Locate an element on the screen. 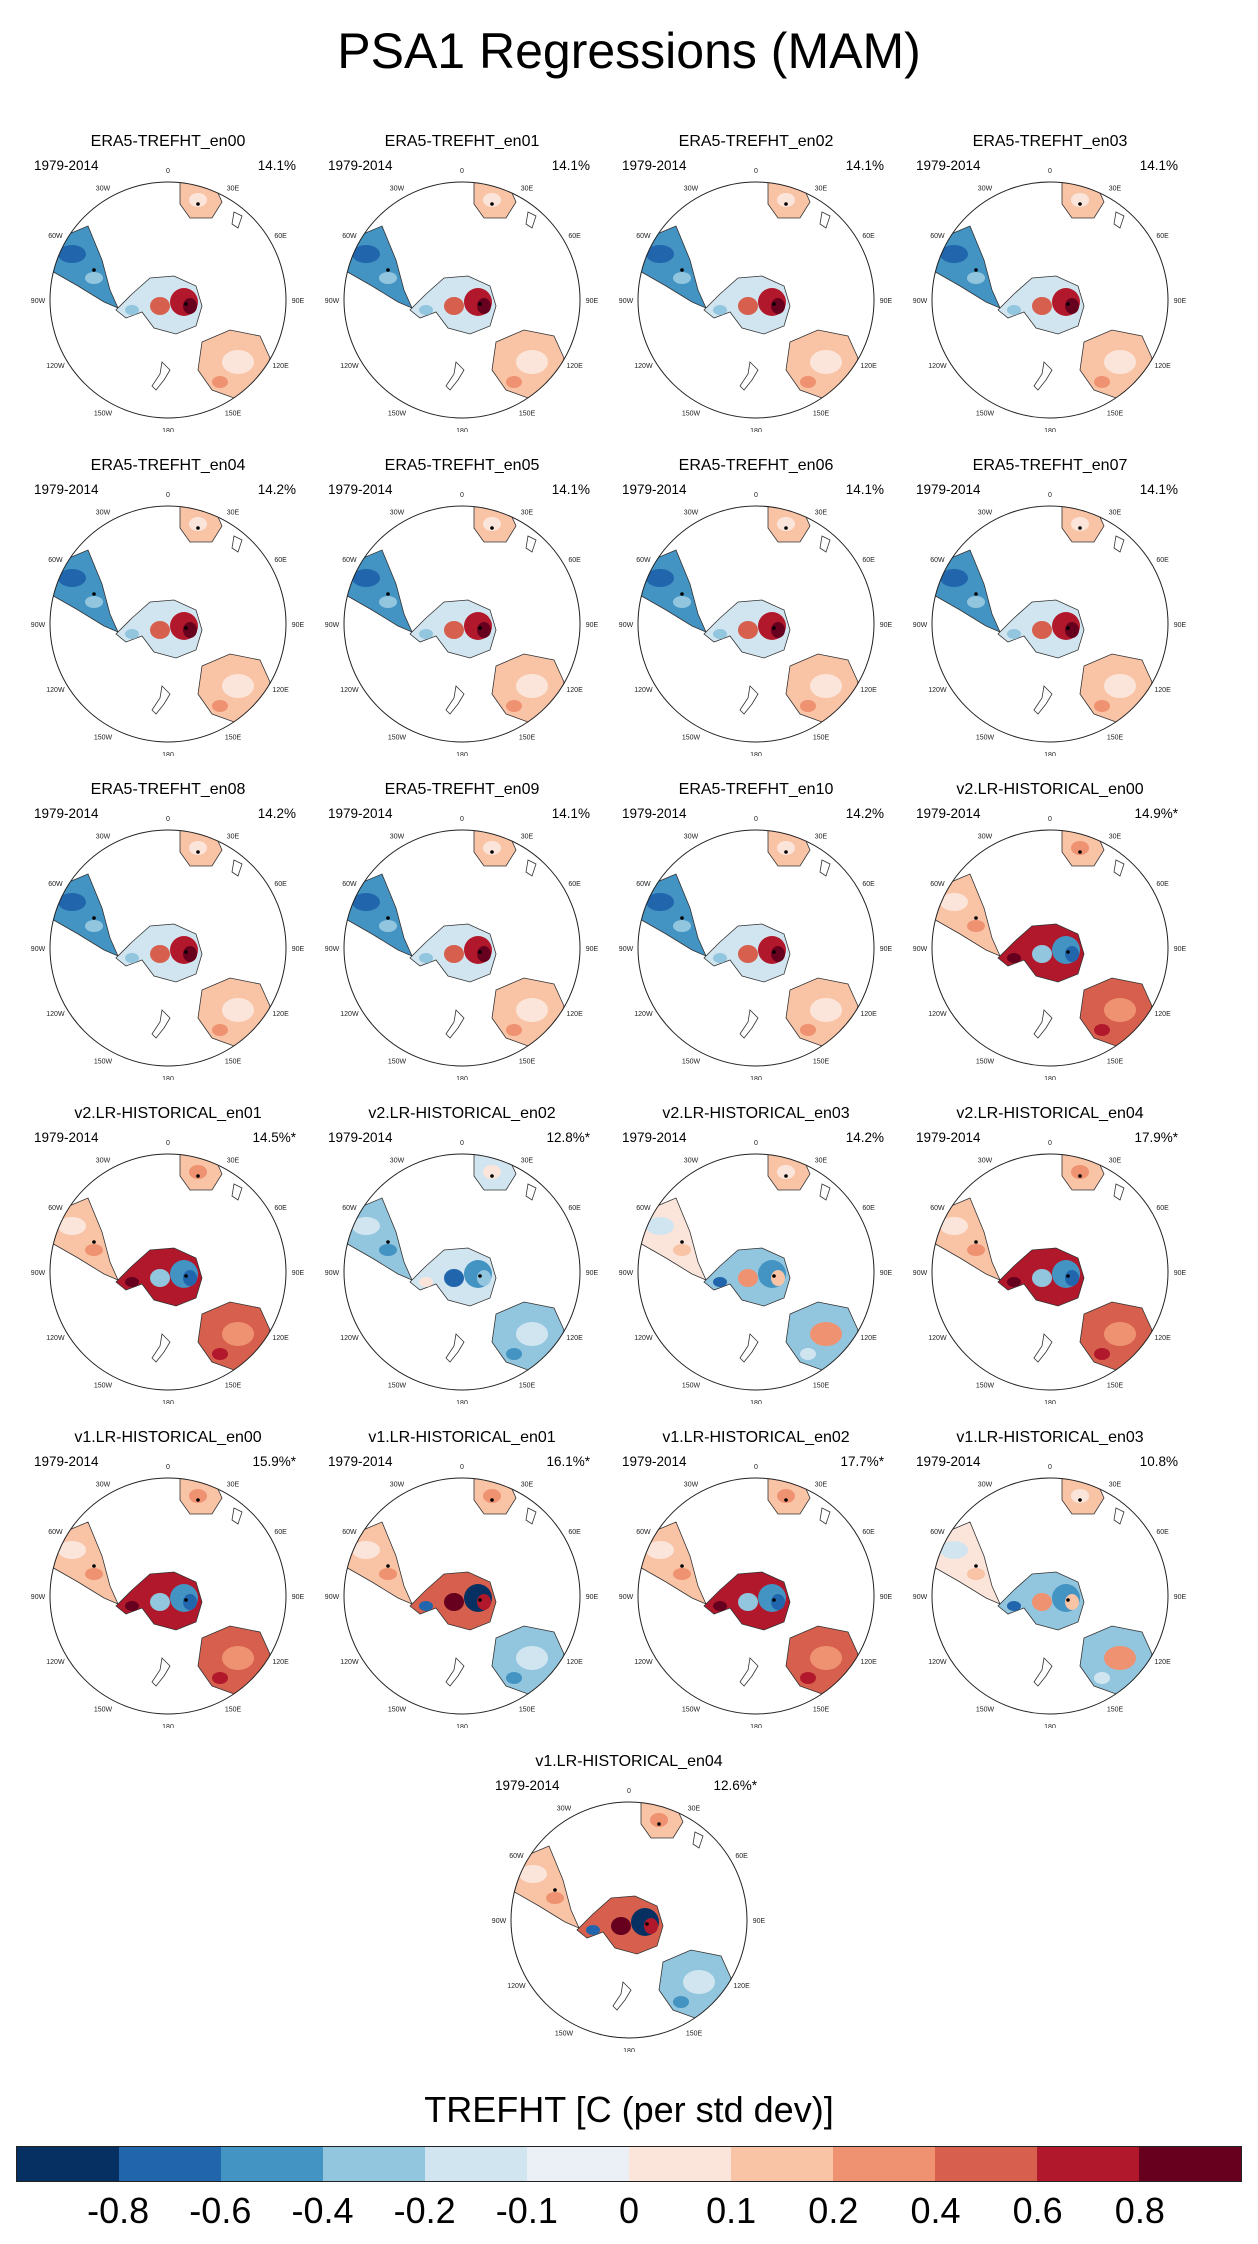  colorbar-segment is located at coordinates (374, 2164).